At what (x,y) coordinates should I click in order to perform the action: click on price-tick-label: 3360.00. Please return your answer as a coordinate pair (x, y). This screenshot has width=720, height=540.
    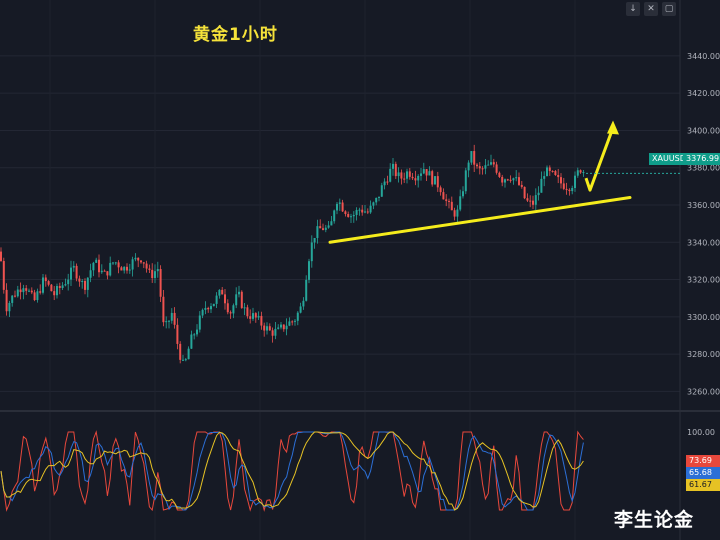
    Looking at the image, I should click on (703, 205).